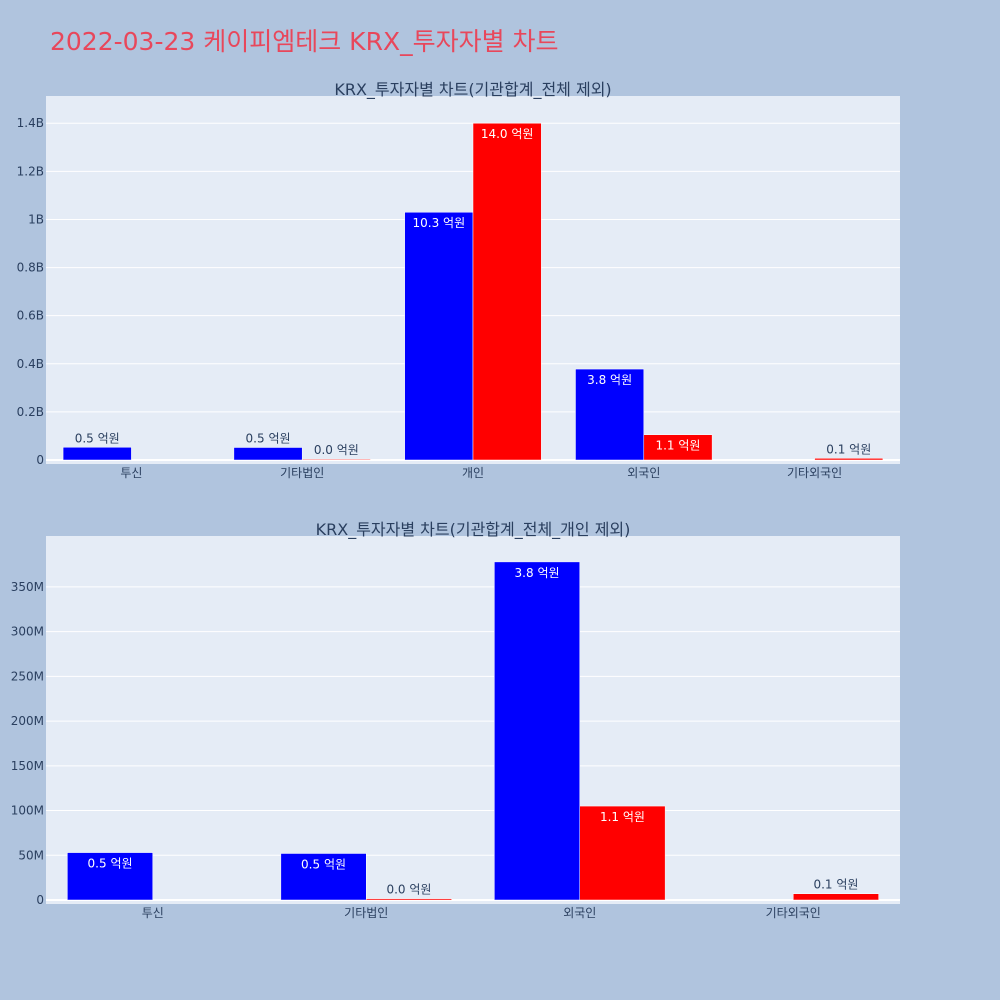 This screenshot has width=1000, height=1000. Describe the element at coordinates (30, 316) in the screenshot. I see `y-tick-label: 0.6B` at that location.